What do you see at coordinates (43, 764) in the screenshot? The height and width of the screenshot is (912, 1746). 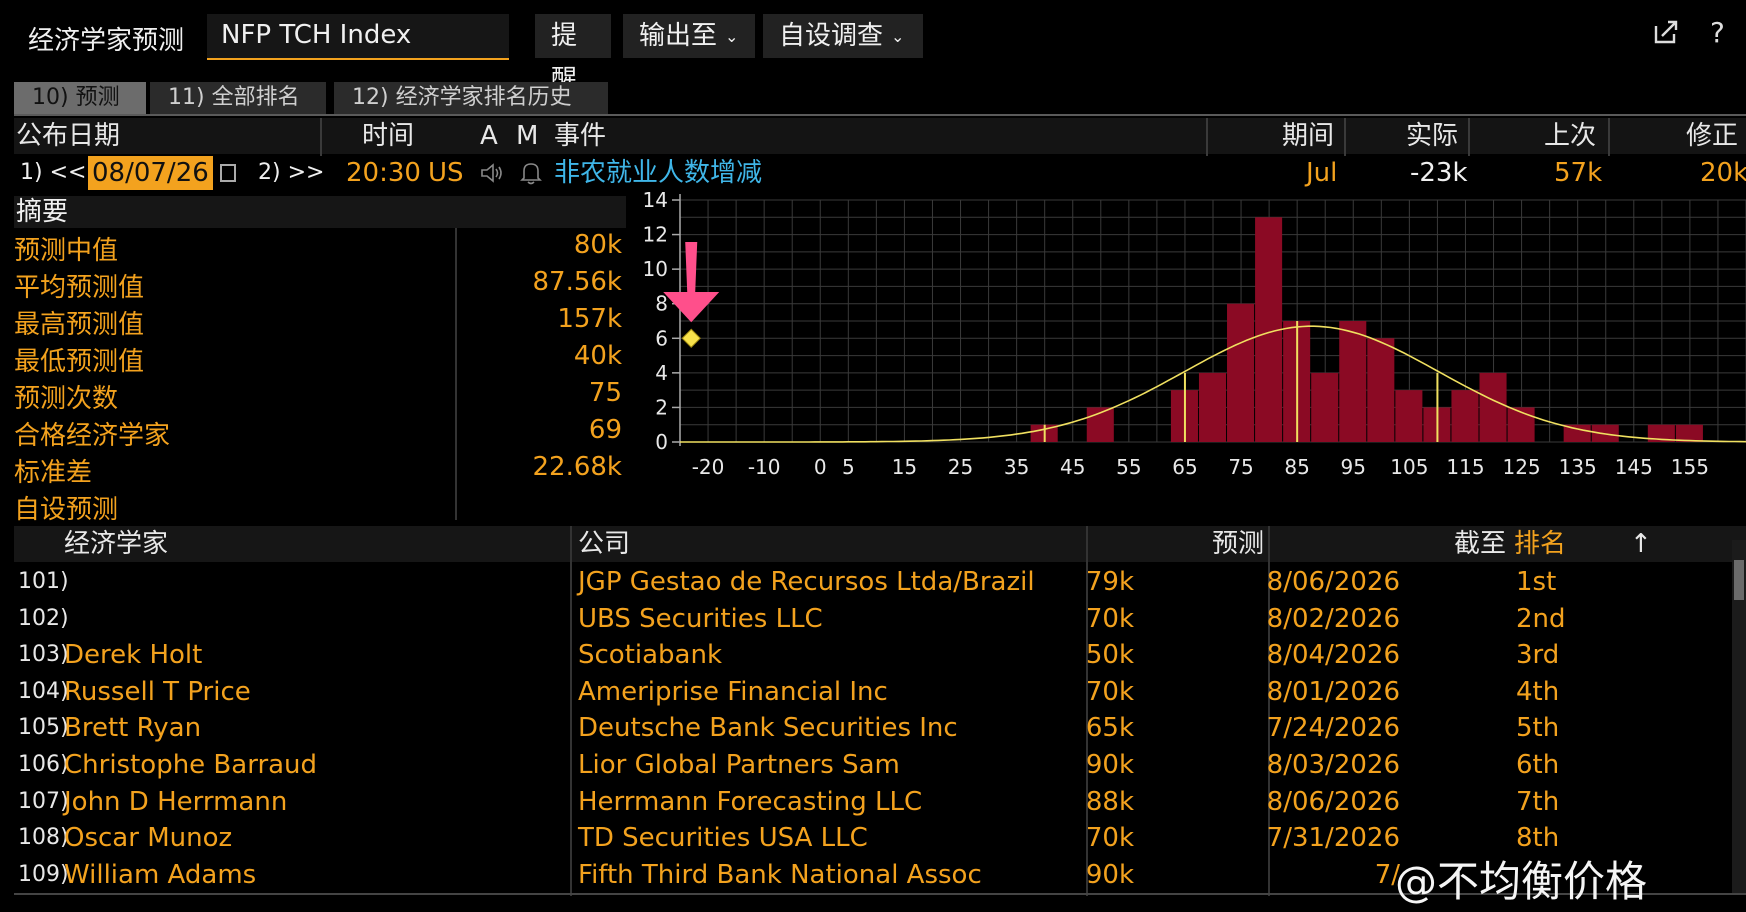 I see `row-number: 106)` at bounding box center [43, 764].